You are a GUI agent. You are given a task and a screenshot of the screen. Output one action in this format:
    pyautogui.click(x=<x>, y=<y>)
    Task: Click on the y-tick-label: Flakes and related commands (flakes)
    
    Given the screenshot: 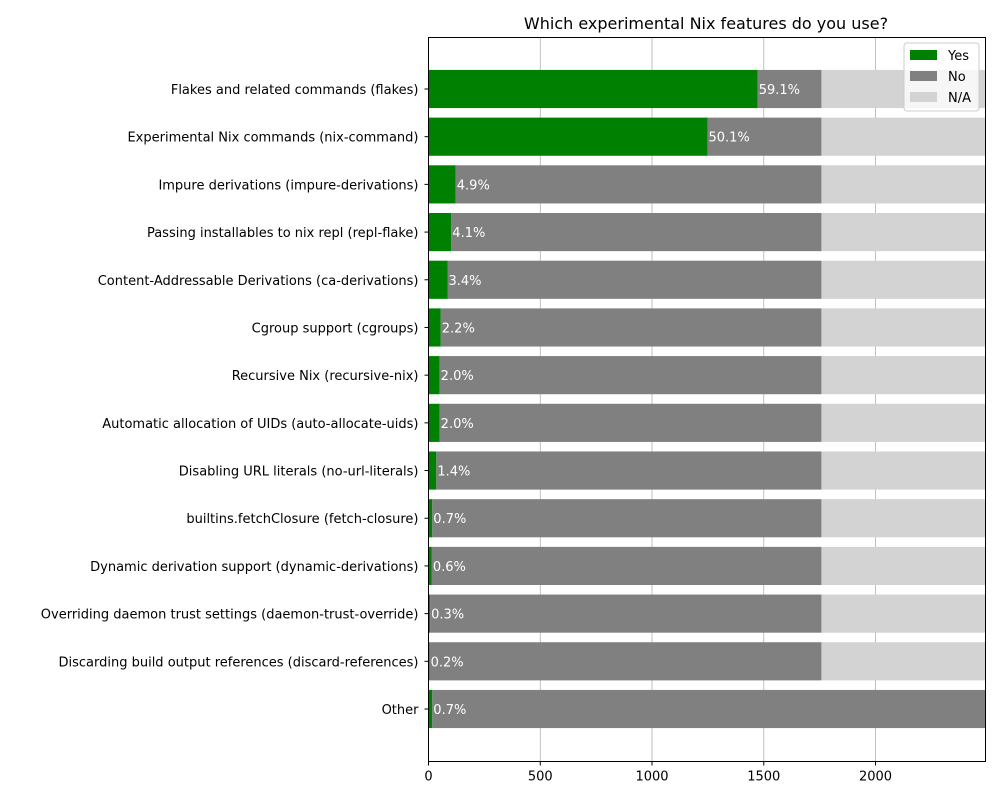 What is the action you would take?
    pyautogui.click(x=295, y=90)
    